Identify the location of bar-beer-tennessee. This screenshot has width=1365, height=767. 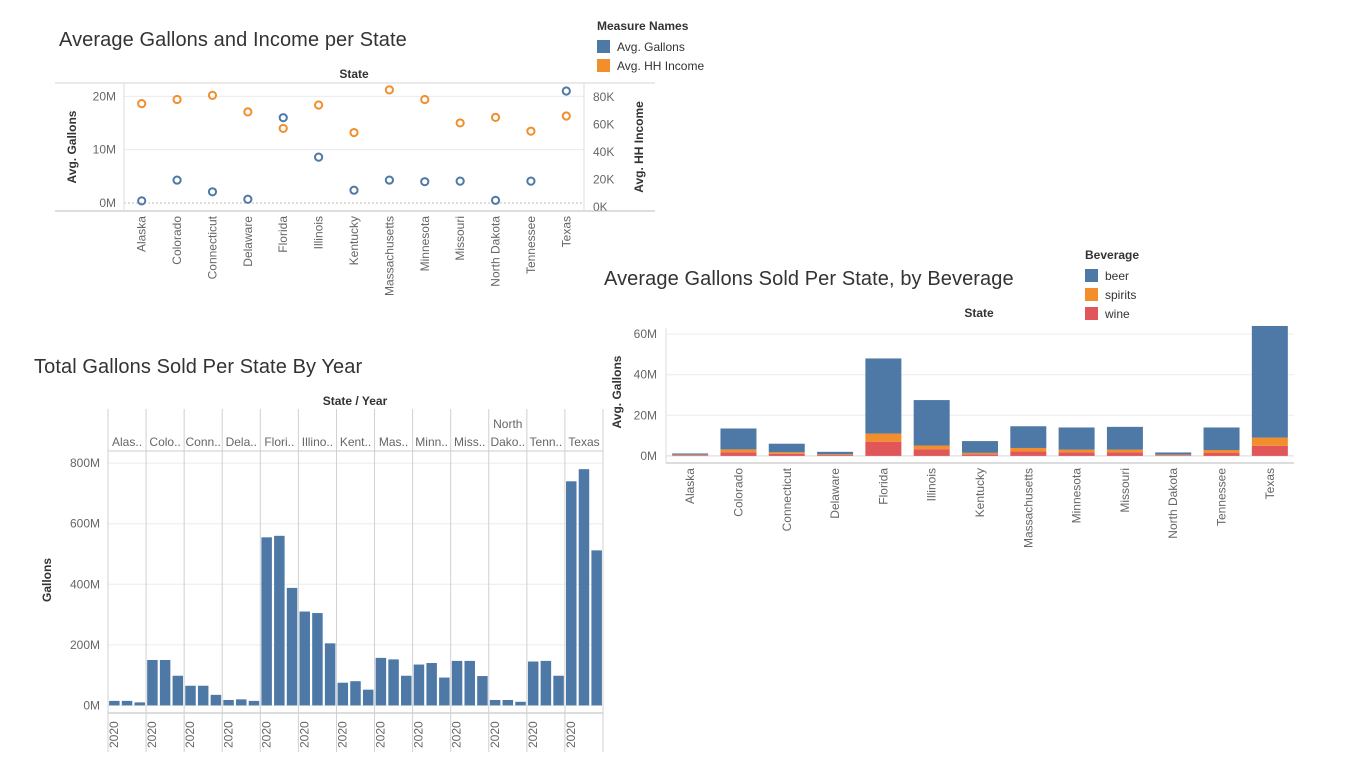
(1221, 439).